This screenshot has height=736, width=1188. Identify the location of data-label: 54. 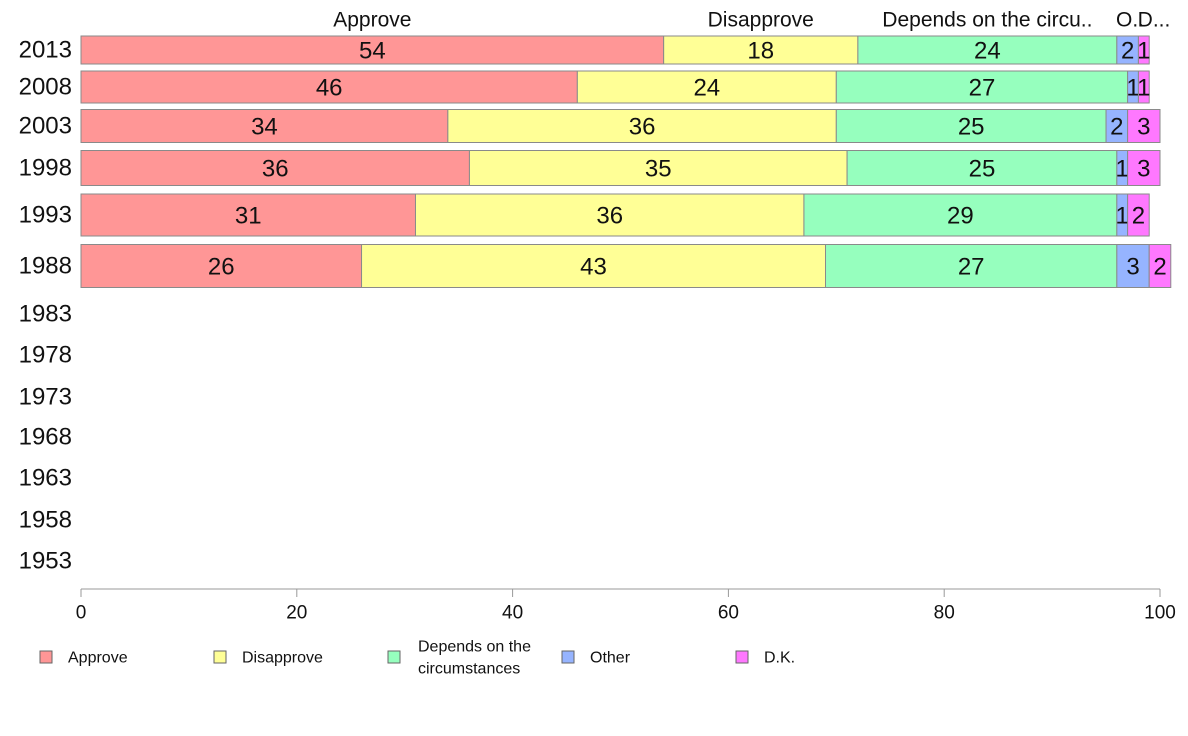
(372, 51).